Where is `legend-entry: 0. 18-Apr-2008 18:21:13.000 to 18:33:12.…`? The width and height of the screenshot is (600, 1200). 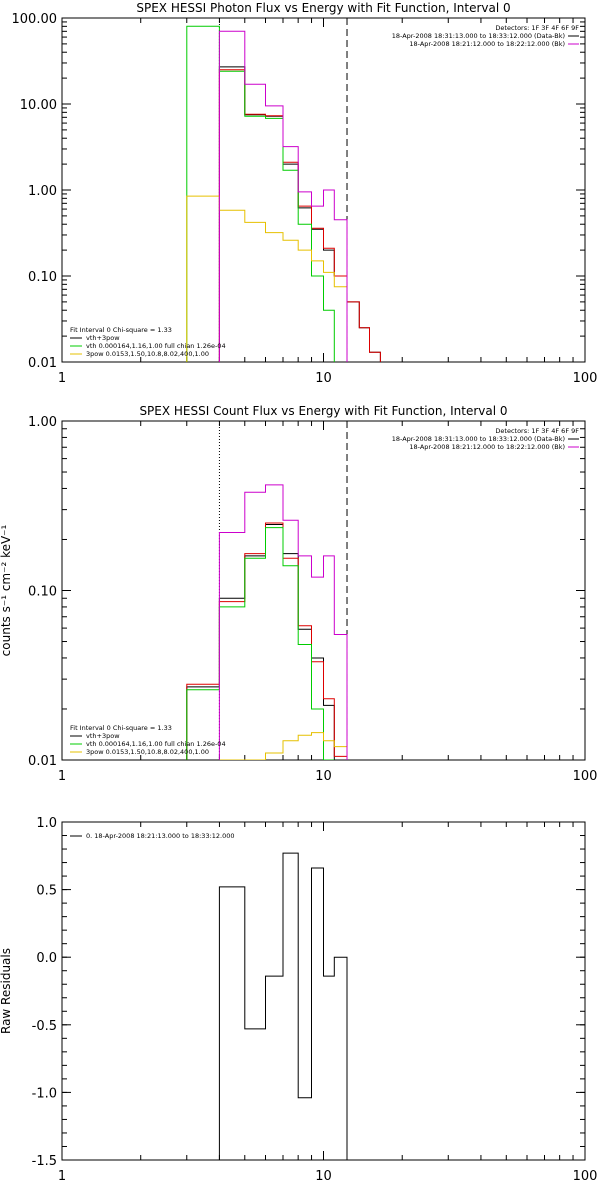
legend-entry: 0. 18-Apr-2008 18:21:13.000 to 18:33:12.… is located at coordinates (160, 836).